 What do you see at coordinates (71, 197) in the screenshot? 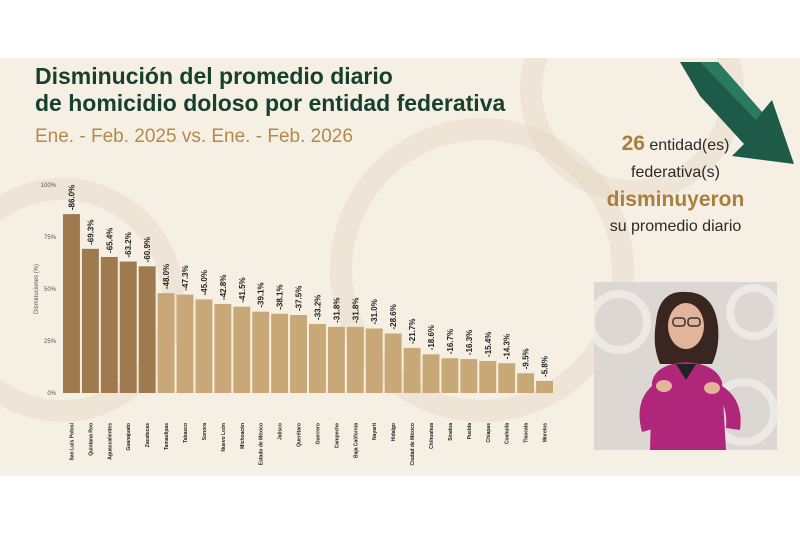
I see `data-label: -86.0%` at bounding box center [71, 197].